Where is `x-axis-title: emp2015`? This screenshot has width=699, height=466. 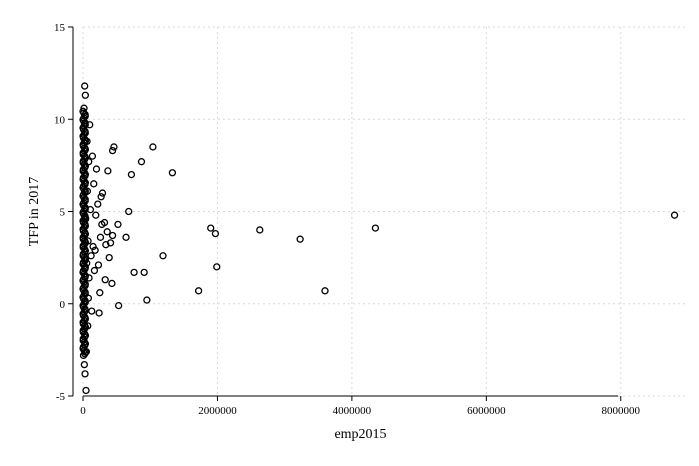 x-axis-title: emp2015 is located at coordinates (360, 434).